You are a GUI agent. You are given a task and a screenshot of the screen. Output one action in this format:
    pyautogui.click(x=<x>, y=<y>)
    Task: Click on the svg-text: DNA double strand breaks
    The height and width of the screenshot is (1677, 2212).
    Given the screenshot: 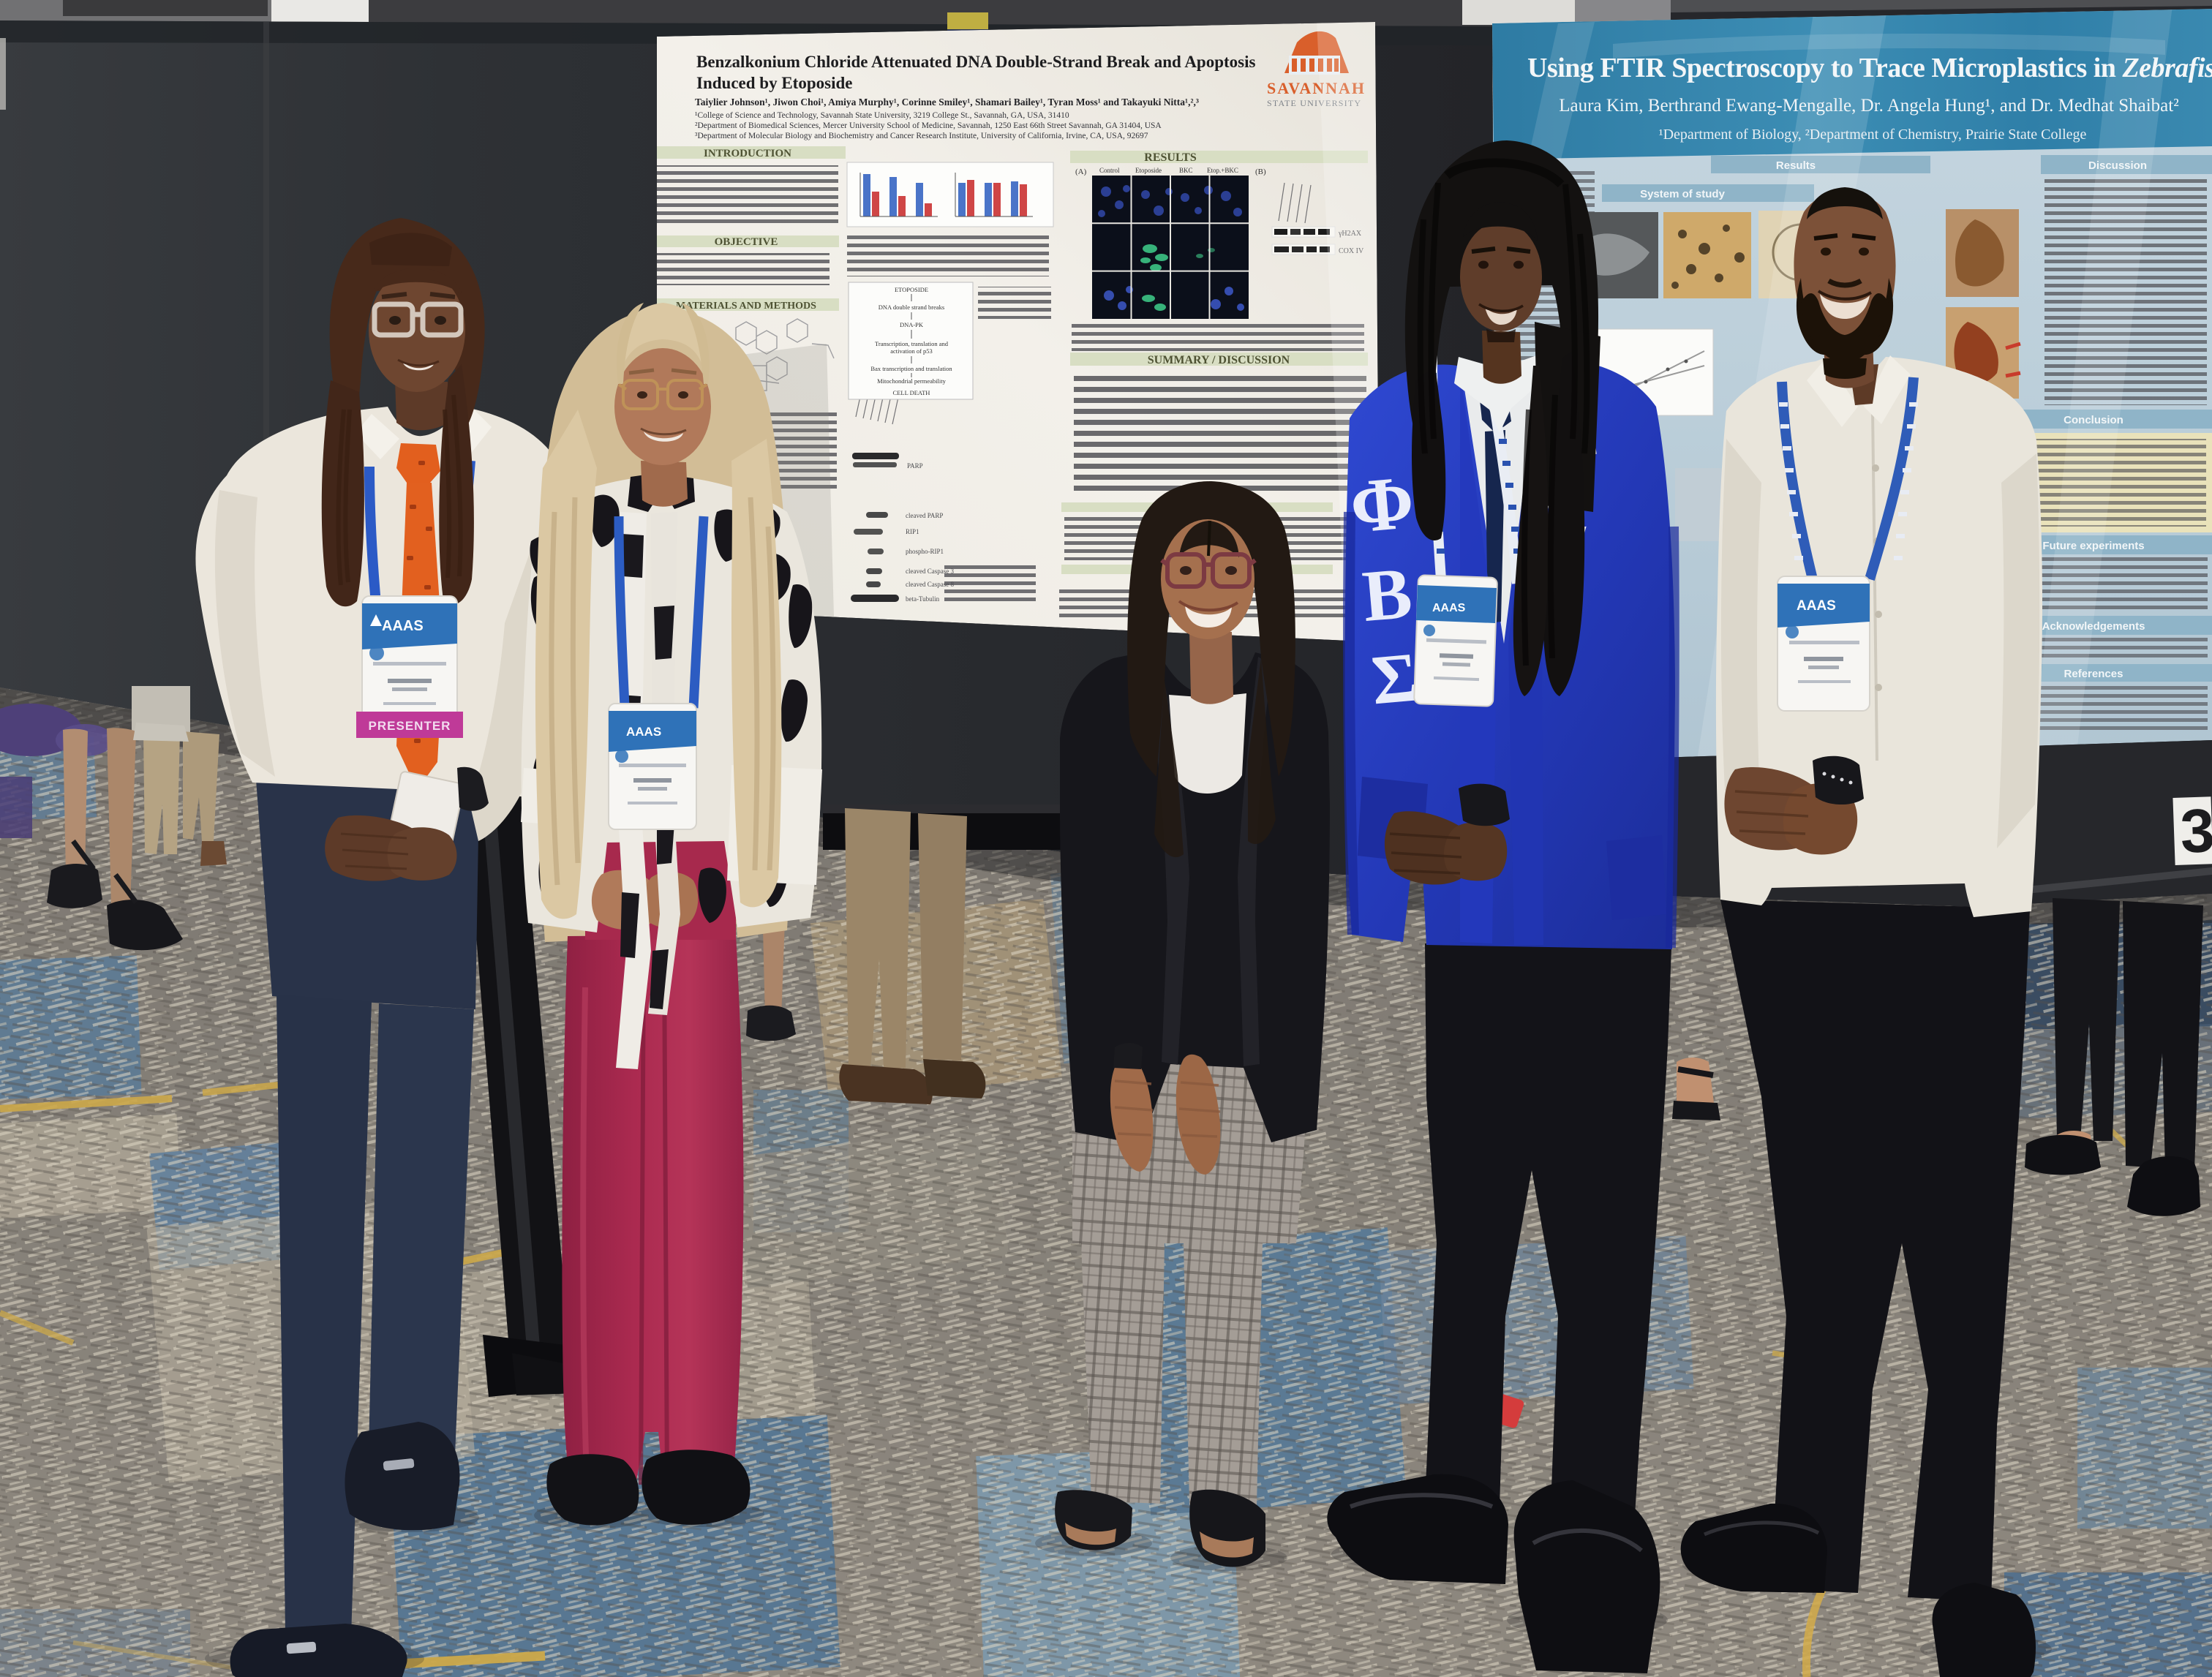 What is the action you would take?
    pyautogui.click(x=912, y=307)
    